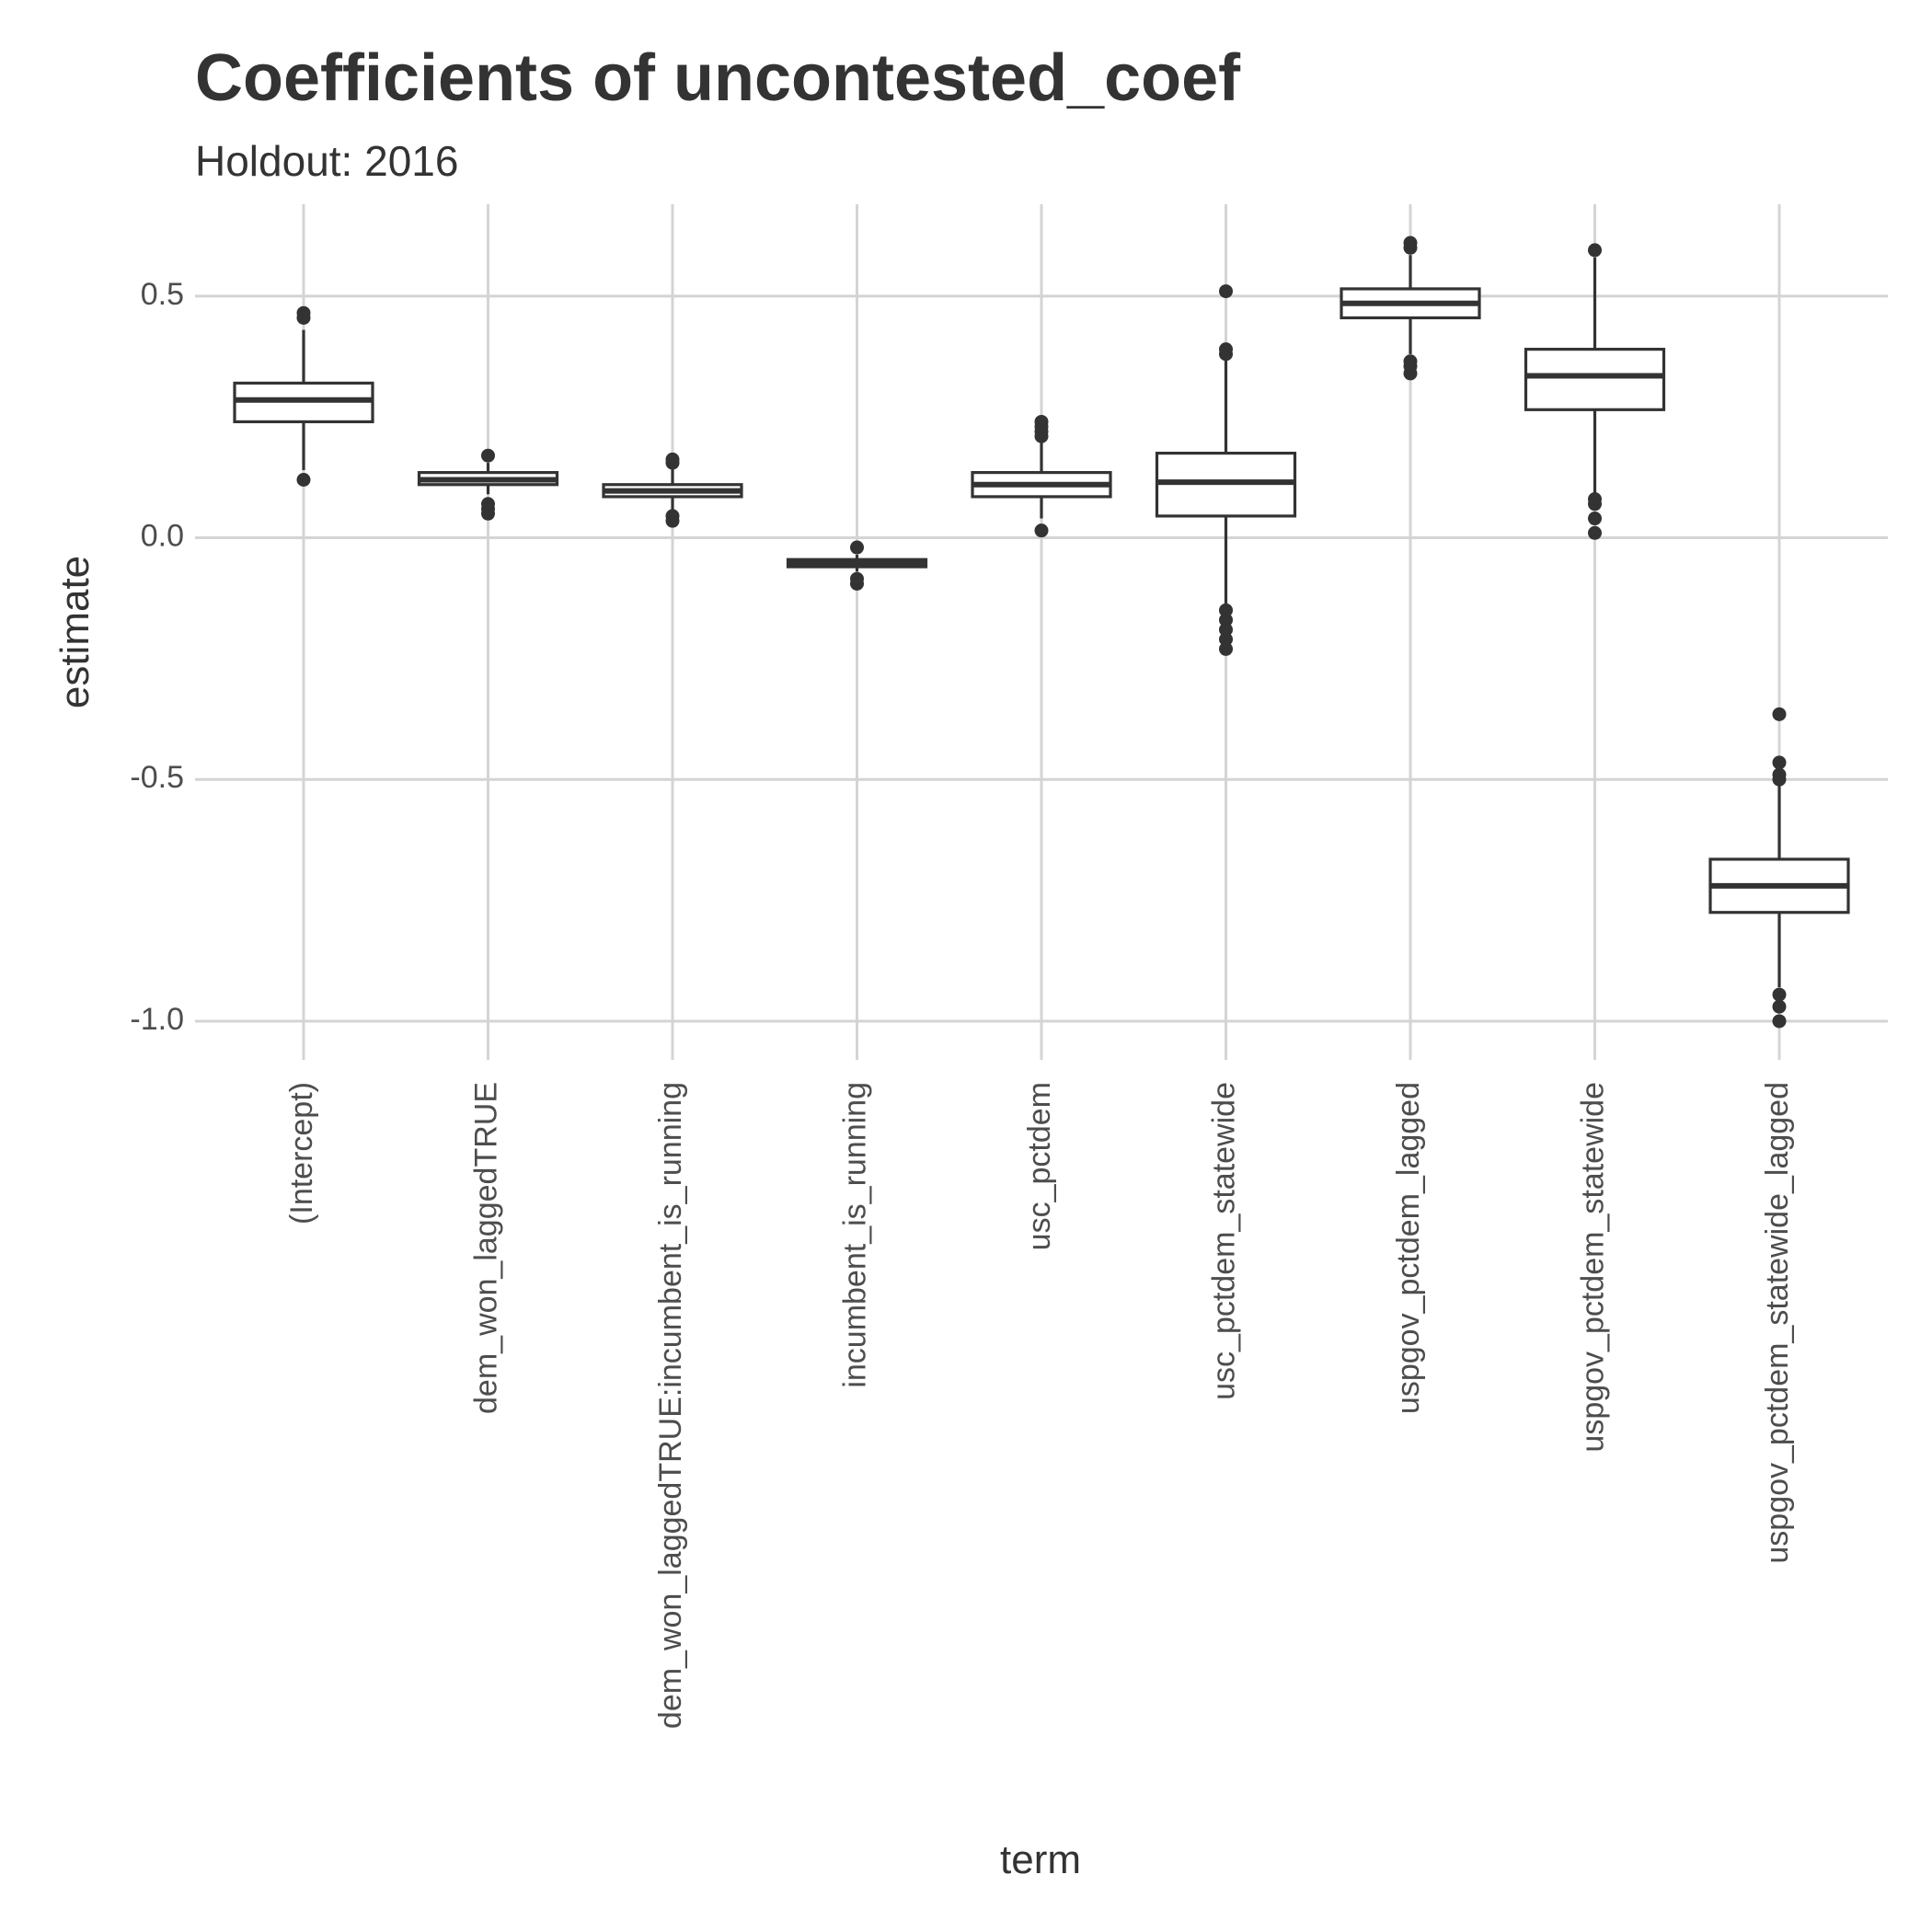 The width and height of the screenshot is (1932, 1932). What do you see at coordinates (301, 1153) in the screenshot?
I see `x-tick-label: (Intercept)` at bounding box center [301, 1153].